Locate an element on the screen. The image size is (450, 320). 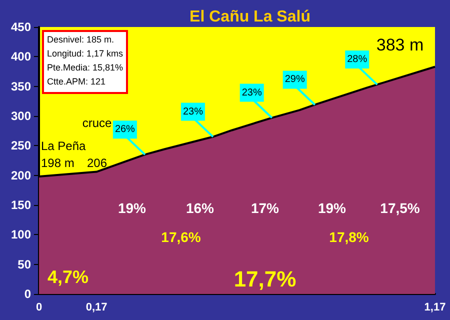
annotation: 383 m is located at coordinates (400, 45).